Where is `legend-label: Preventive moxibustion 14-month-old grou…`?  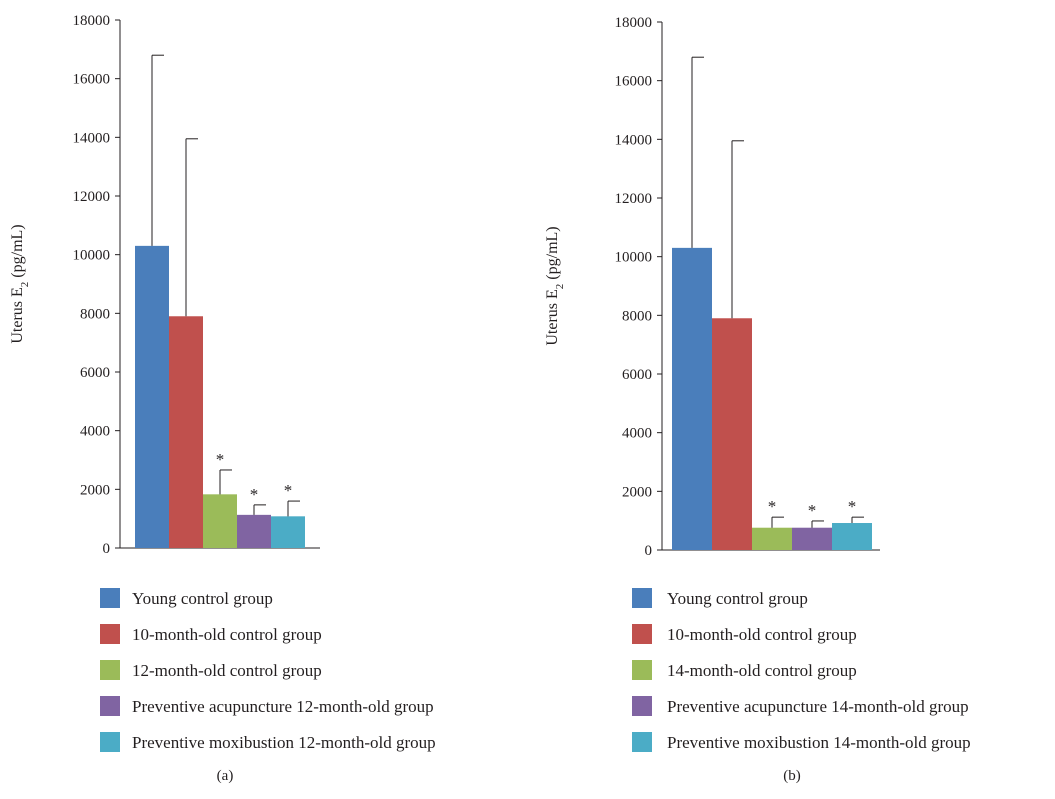
legend-label: Preventive moxibustion 14-month-old grou… is located at coordinates (819, 742).